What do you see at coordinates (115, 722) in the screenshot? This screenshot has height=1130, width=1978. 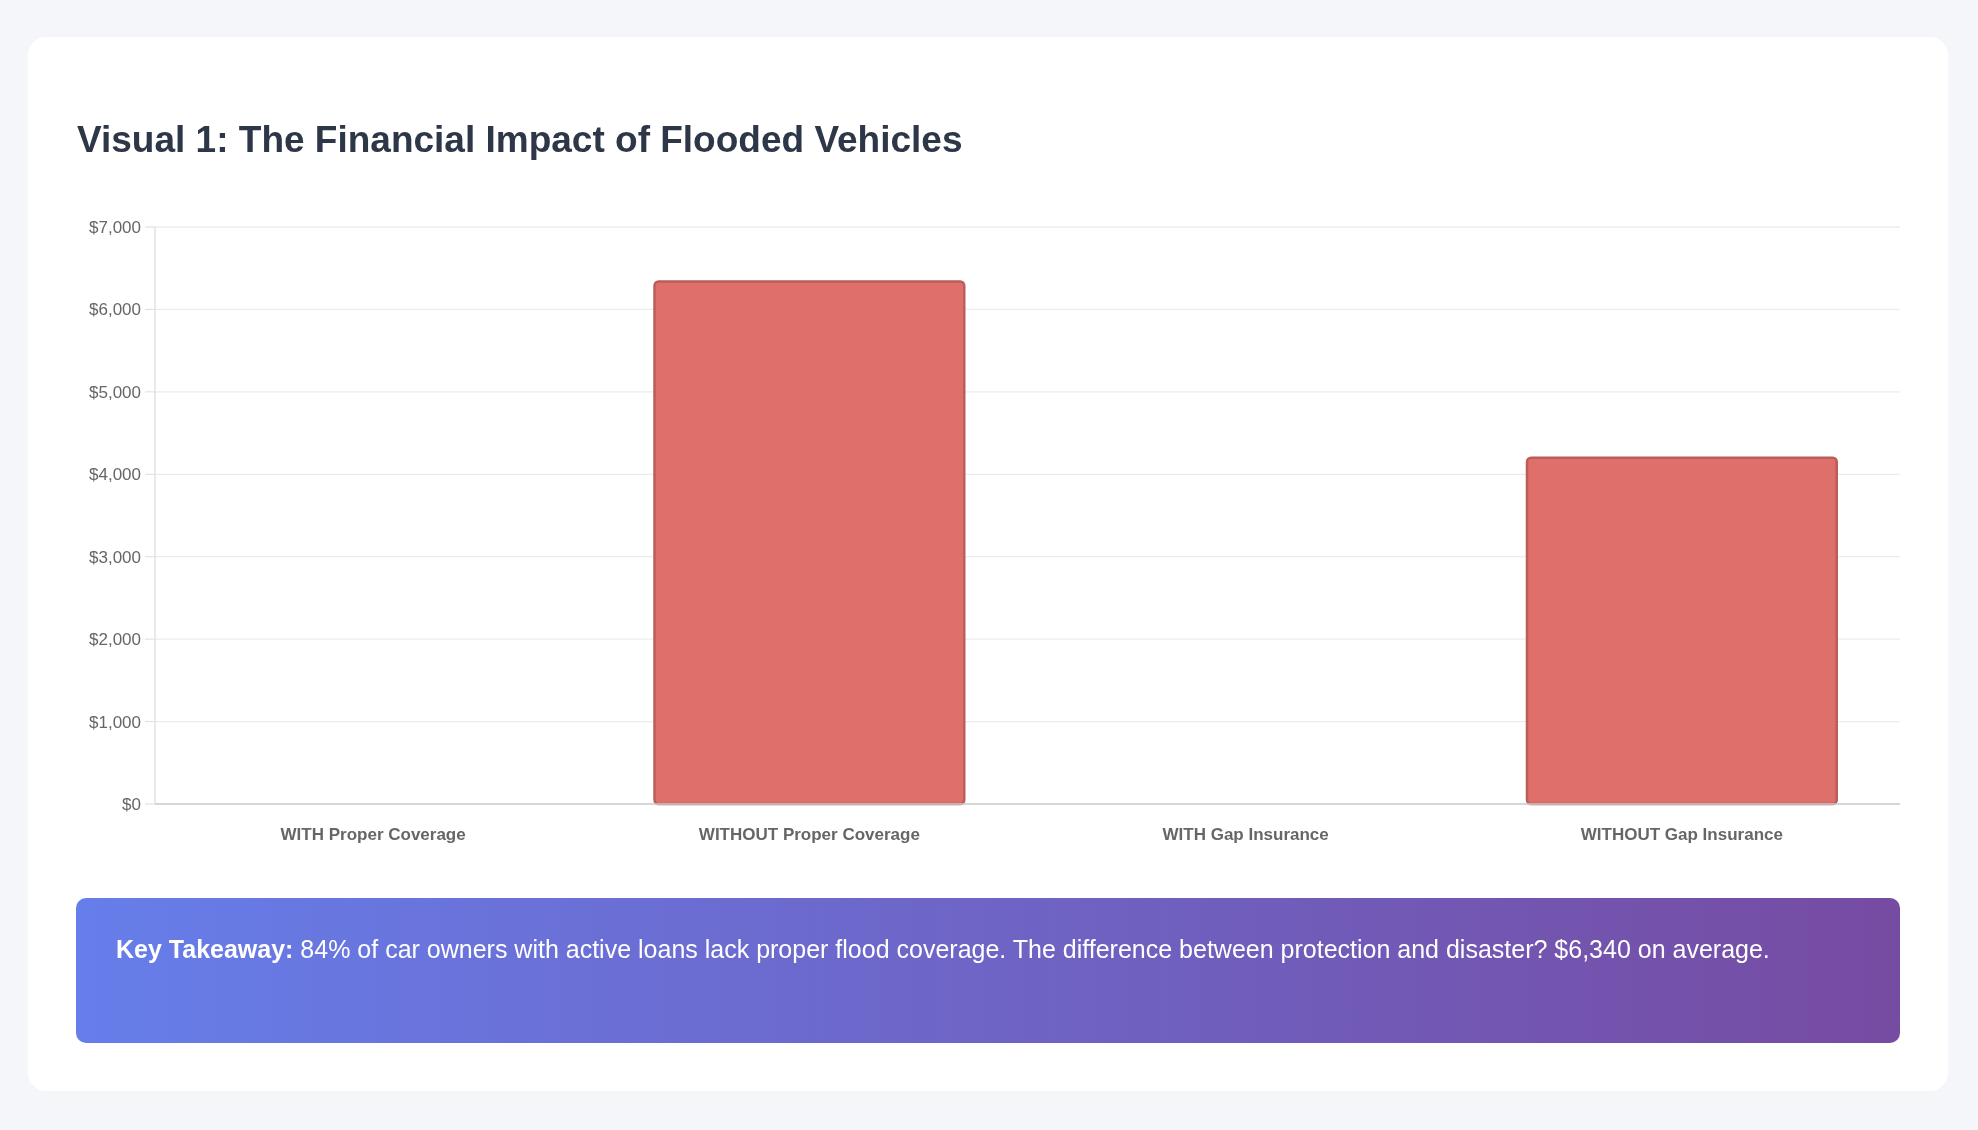 I see `y-tick-label: $1,000` at bounding box center [115, 722].